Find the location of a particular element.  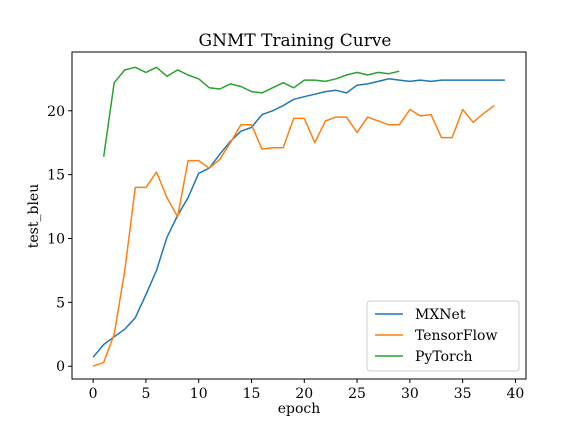

y-axis-label: test_bleu is located at coordinates (34, 216).